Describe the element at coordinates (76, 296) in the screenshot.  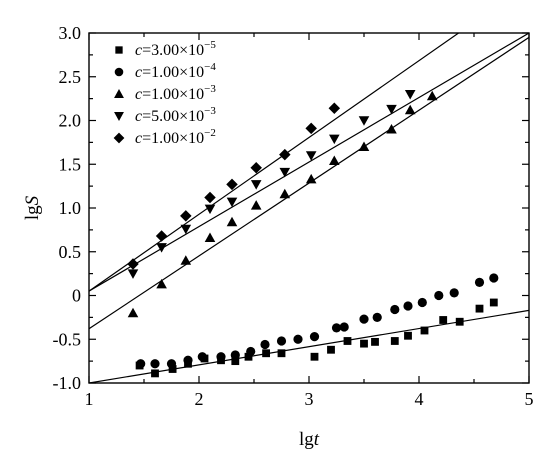
I see `y-tick-label: 0` at that location.